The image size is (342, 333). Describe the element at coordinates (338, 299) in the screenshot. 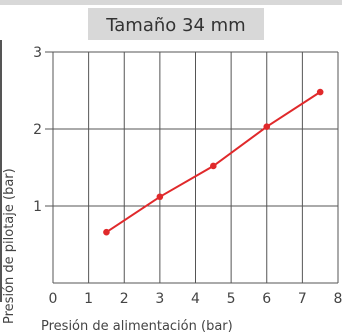

I see `x-tick-label: 8` at that location.